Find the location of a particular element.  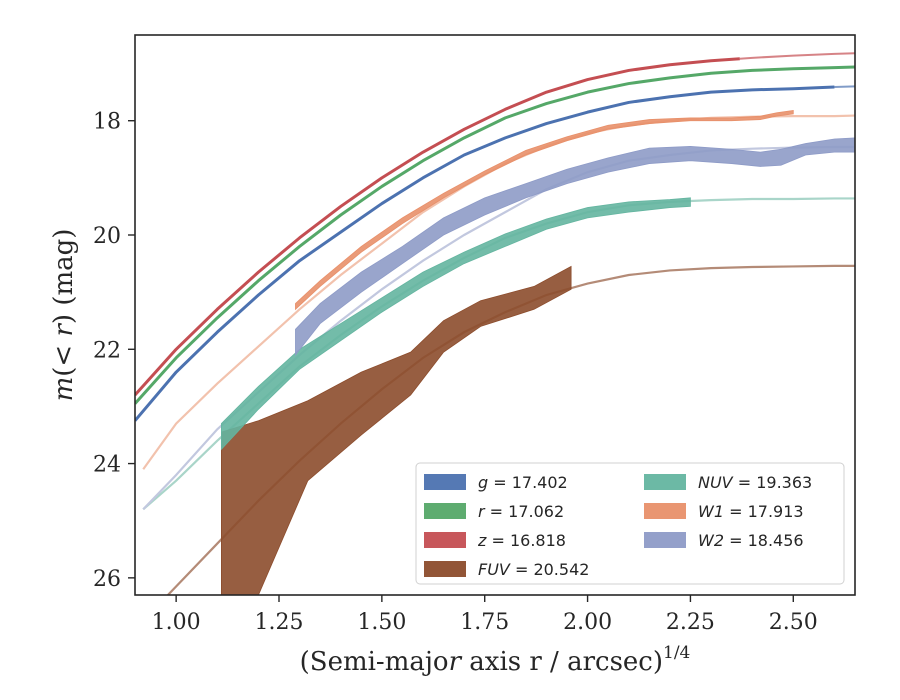

extrapolation-g is located at coordinates (844, 86).